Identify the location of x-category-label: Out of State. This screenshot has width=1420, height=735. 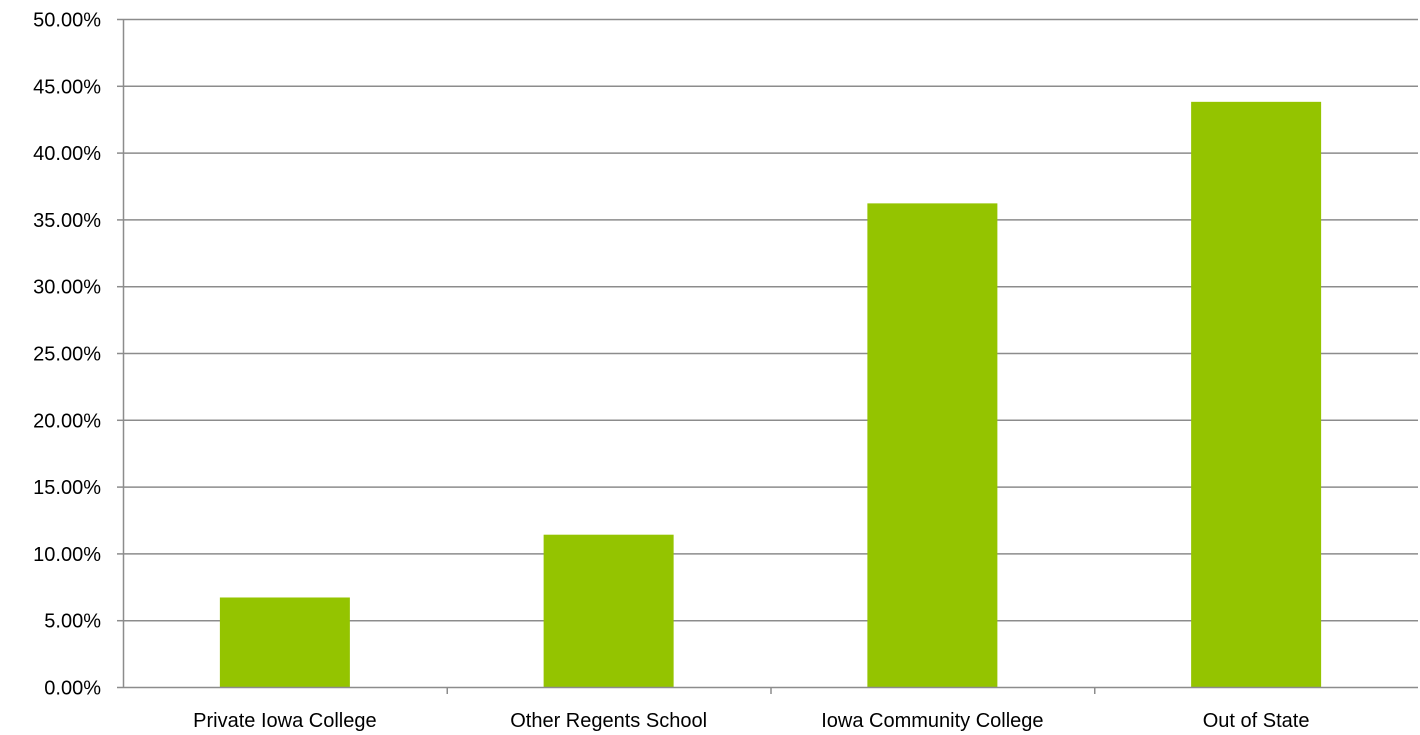
(1256, 721).